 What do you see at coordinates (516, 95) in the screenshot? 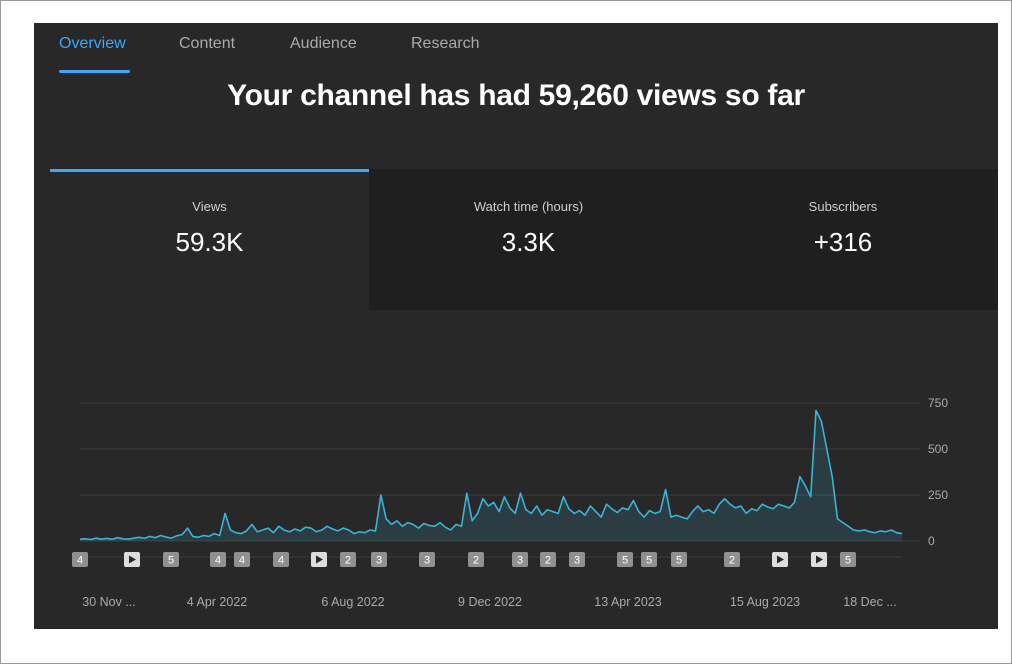
I see `page-headline: Your channel has had 59,260 views so far` at bounding box center [516, 95].